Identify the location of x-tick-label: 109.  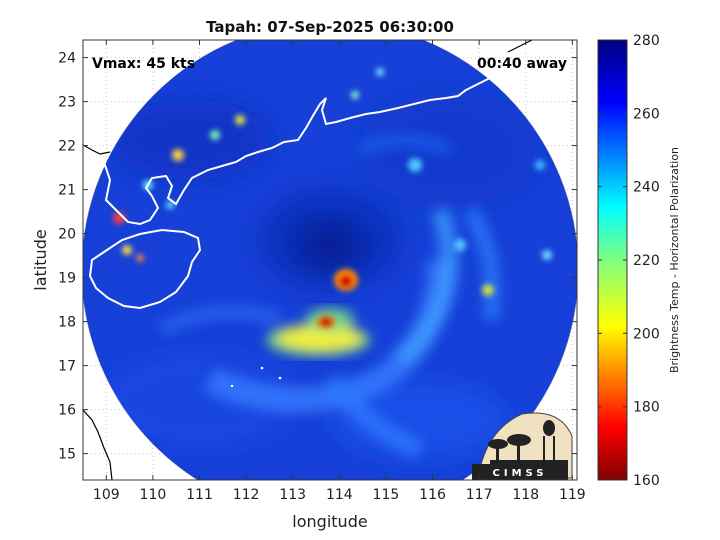
(106, 495).